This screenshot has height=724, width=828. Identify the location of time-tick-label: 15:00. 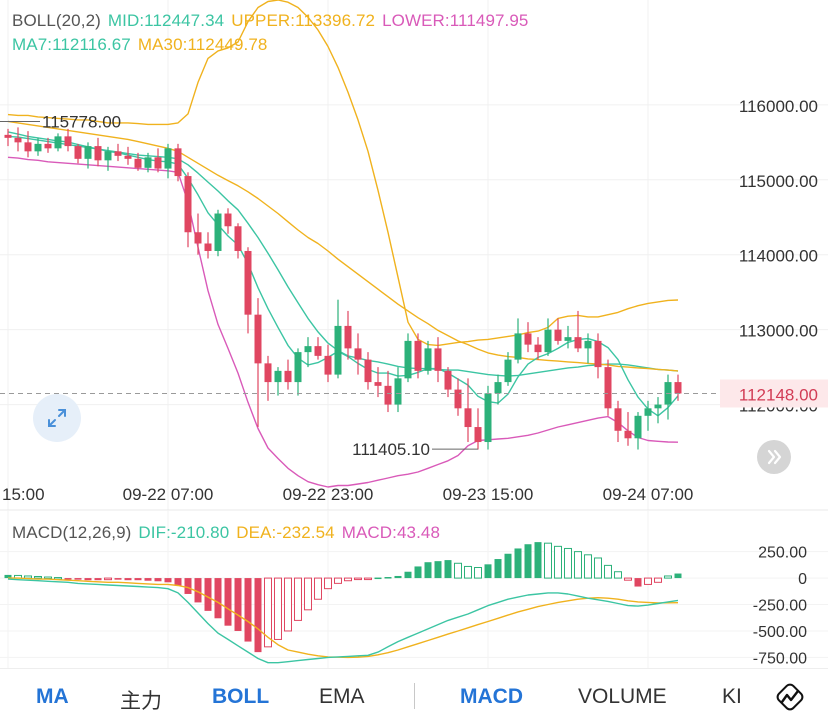
(23, 494).